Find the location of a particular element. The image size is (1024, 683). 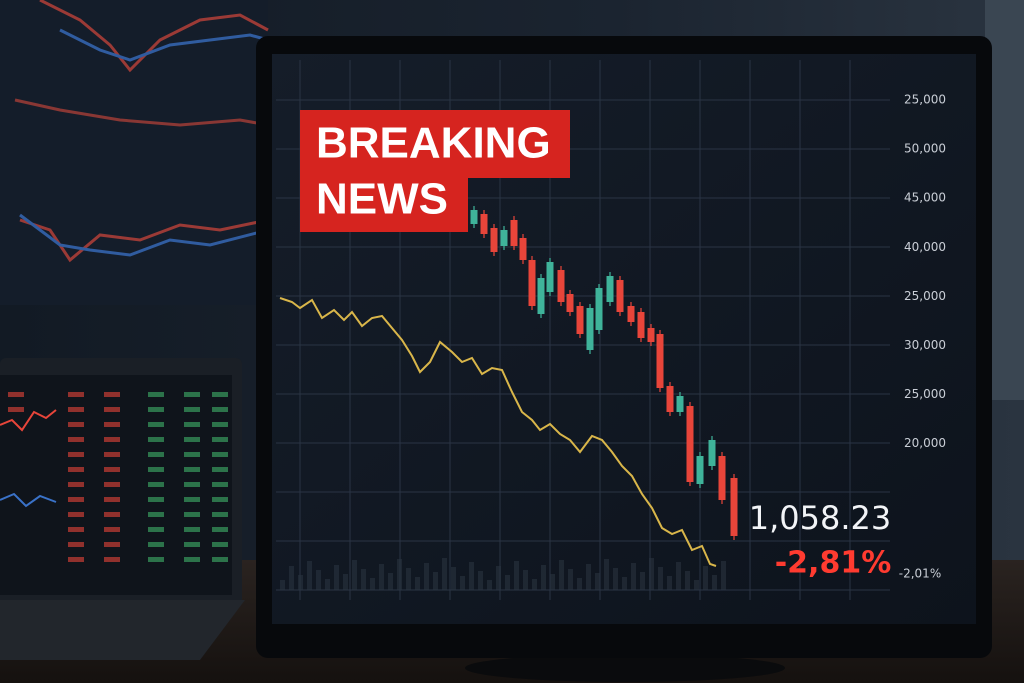

price: 1,058.23 is located at coordinates (820, 518).